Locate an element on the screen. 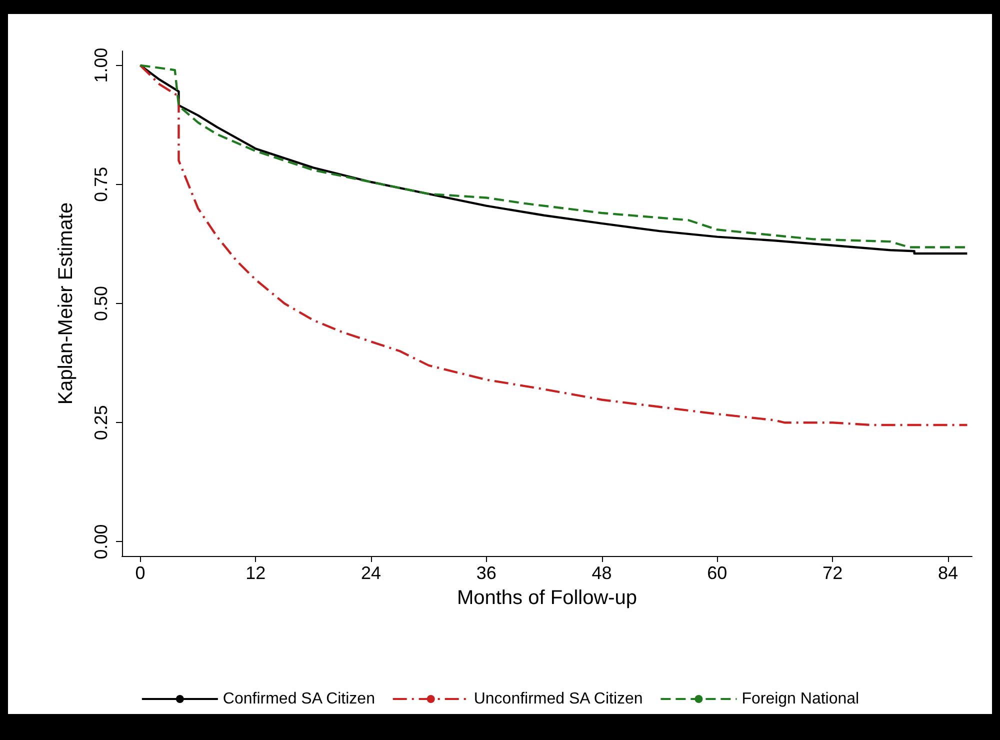 This screenshot has height=740, width=1000. legend-label: Foreign National is located at coordinates (801, 699).